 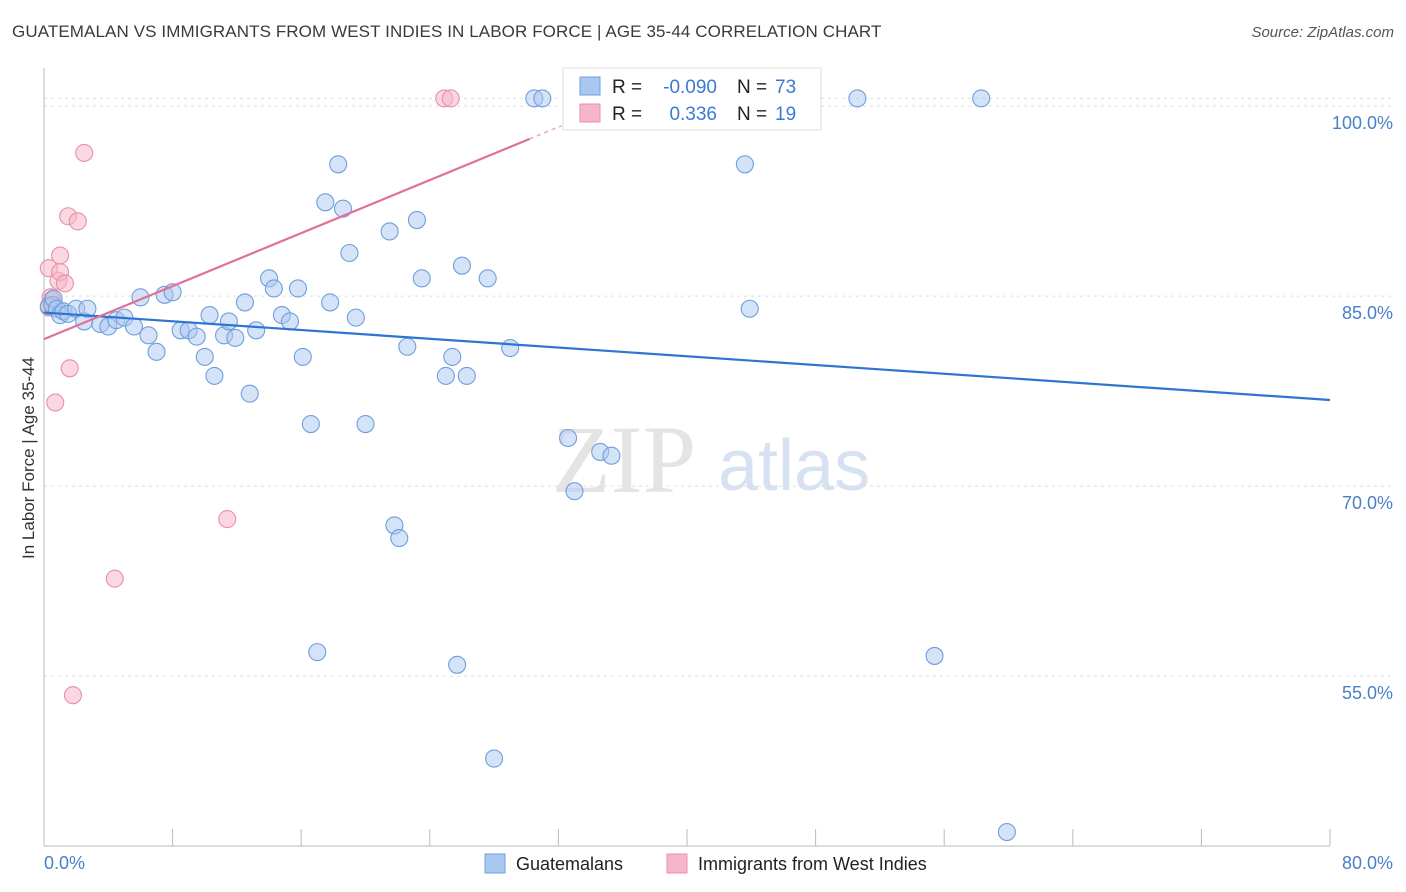 I want to click on y-tick-label: 55.0%, so click(x=1367, y=693).